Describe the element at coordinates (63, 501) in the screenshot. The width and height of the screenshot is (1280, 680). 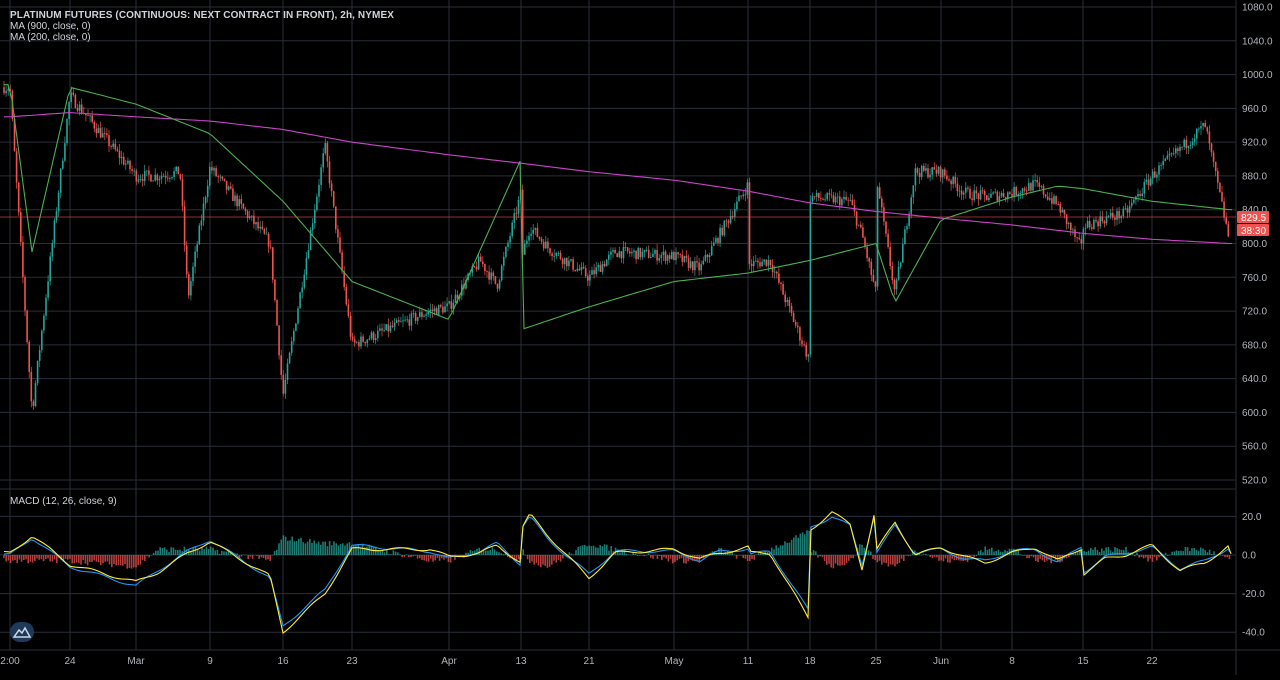
I see `macd-legend: MACD (12, 26, close, 9)` at that location.